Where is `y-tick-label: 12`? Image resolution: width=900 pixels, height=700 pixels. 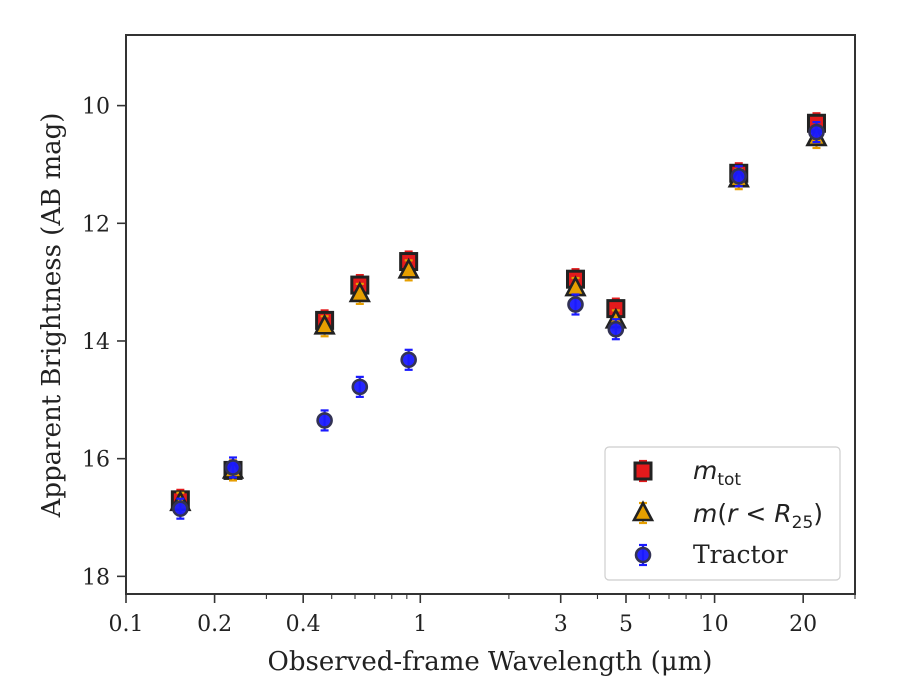
y-tick-label: 12 is located at coordinates (96, 224).